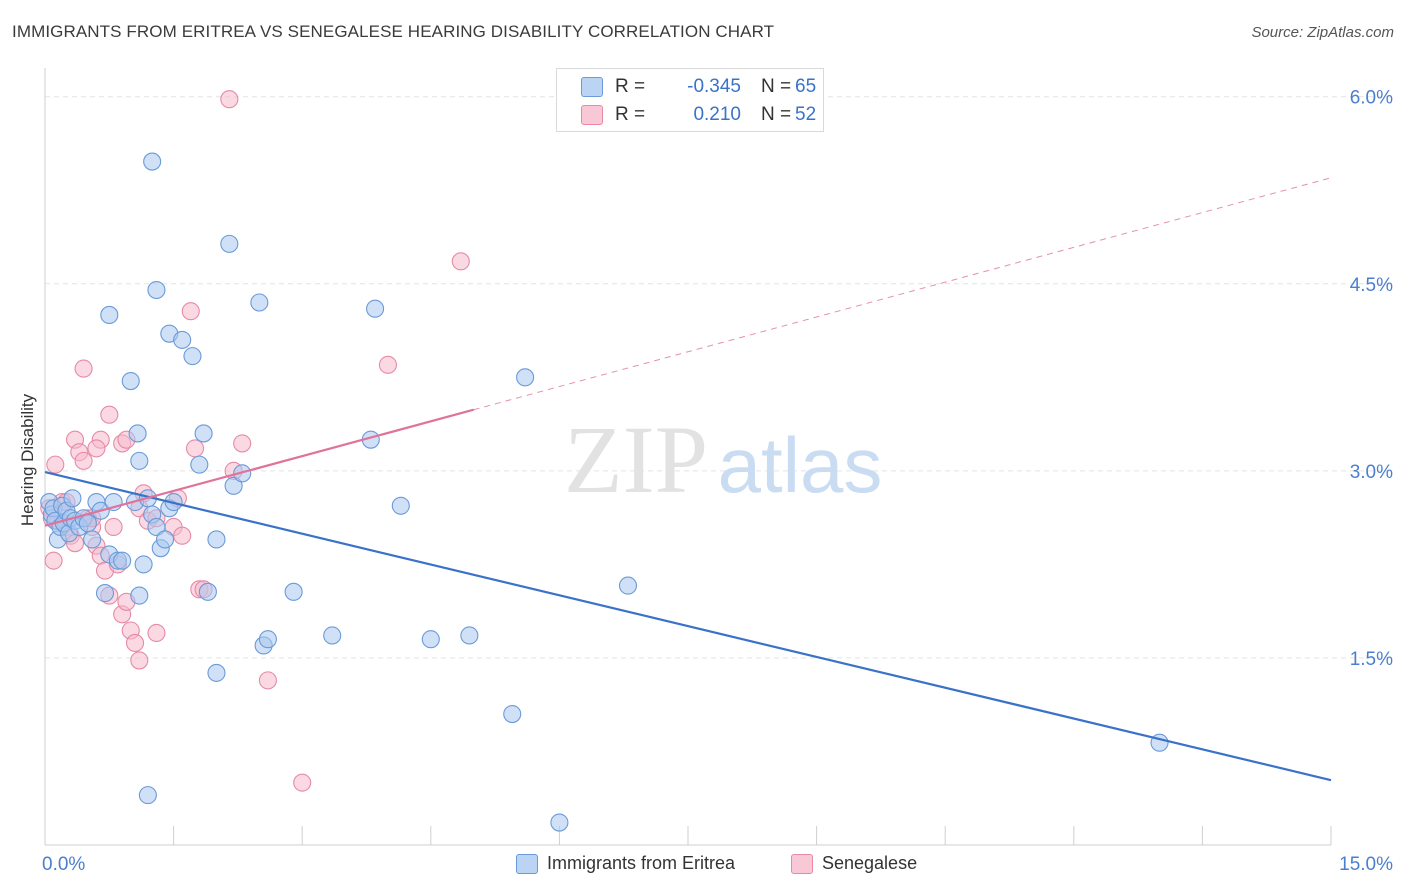  Describe the element at coordinates (714, 86) in the screenshot. I see `legend-r-value: -0.345` at that location.